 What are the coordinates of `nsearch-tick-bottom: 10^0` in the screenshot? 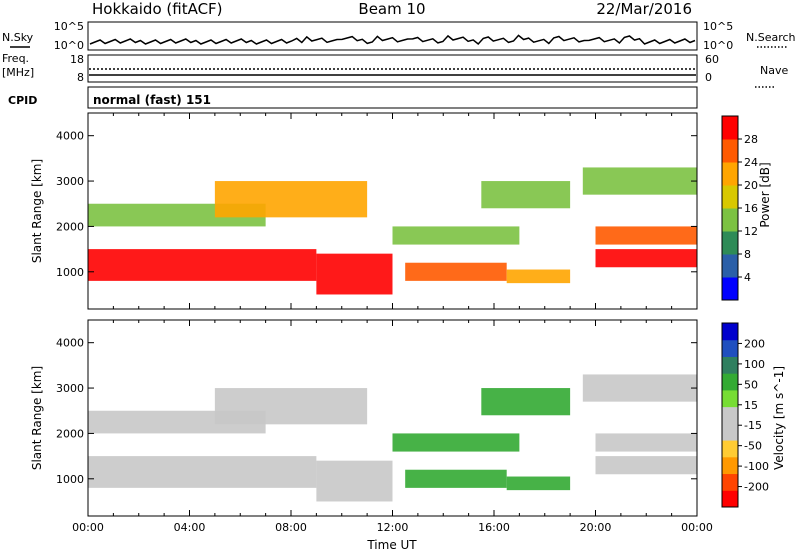 It's located at (718, 45).